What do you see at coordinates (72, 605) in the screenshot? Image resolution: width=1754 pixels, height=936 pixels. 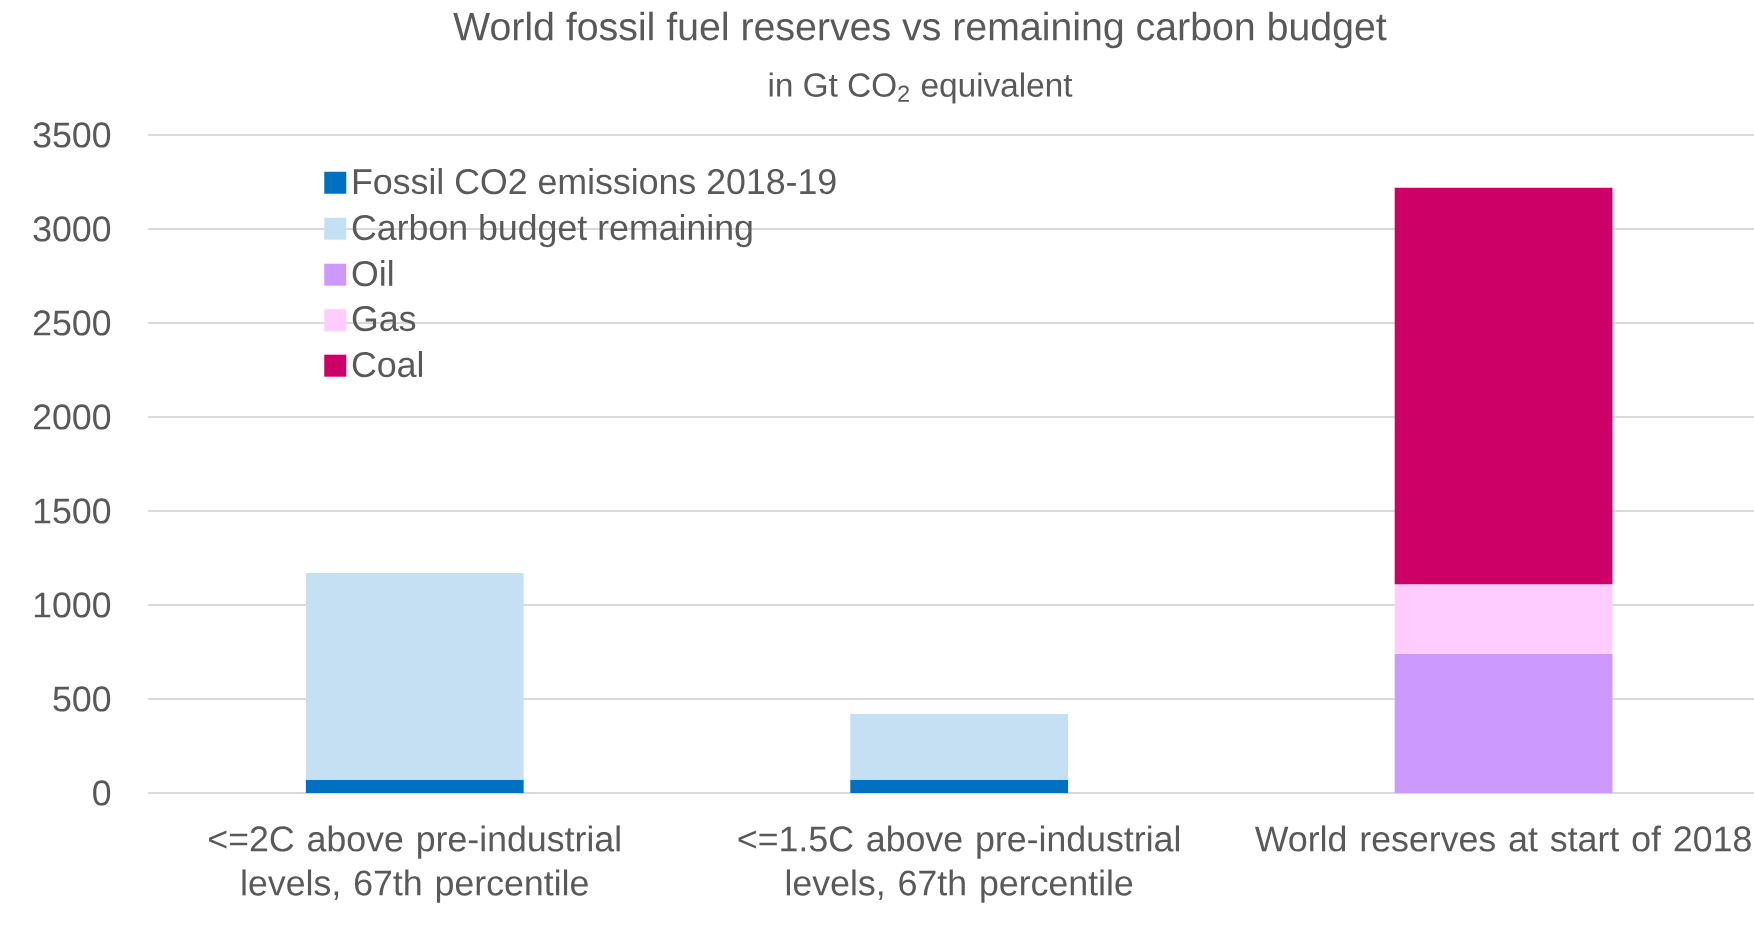 I see `y-tick-label: 1000` at bounding box center [72, 605].